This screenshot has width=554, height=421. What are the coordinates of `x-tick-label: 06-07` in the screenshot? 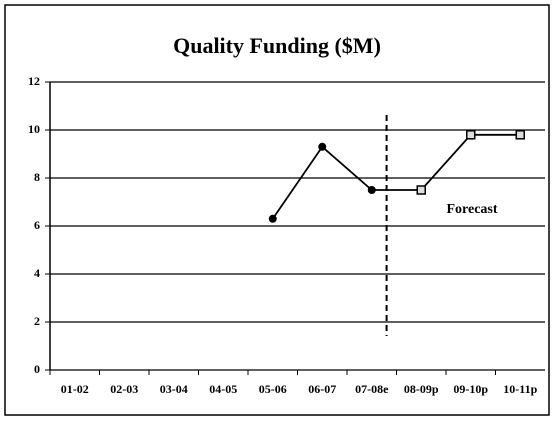 It's located at (322, 389).